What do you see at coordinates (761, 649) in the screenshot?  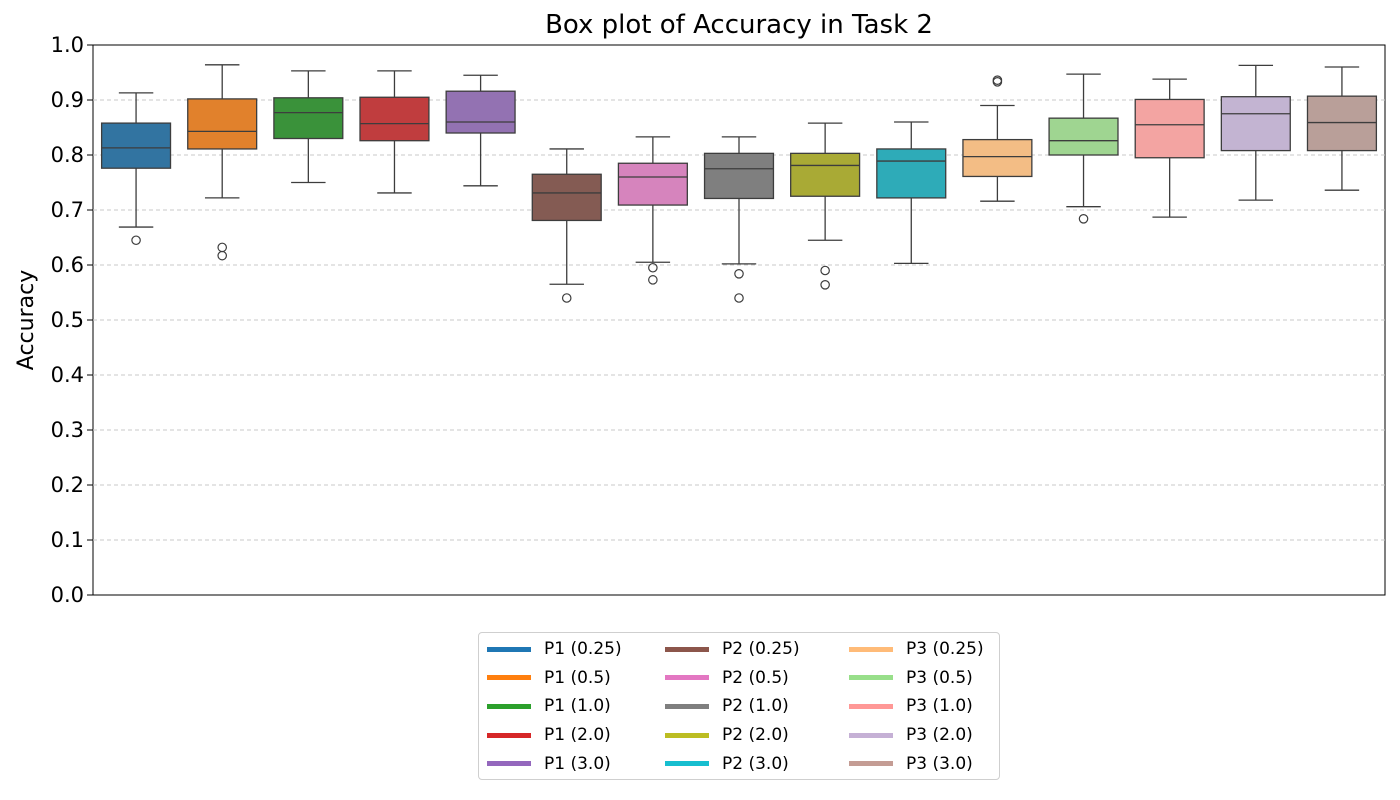 I see `legend-label: P2 (0.25)` at bounding box center [761, 649].